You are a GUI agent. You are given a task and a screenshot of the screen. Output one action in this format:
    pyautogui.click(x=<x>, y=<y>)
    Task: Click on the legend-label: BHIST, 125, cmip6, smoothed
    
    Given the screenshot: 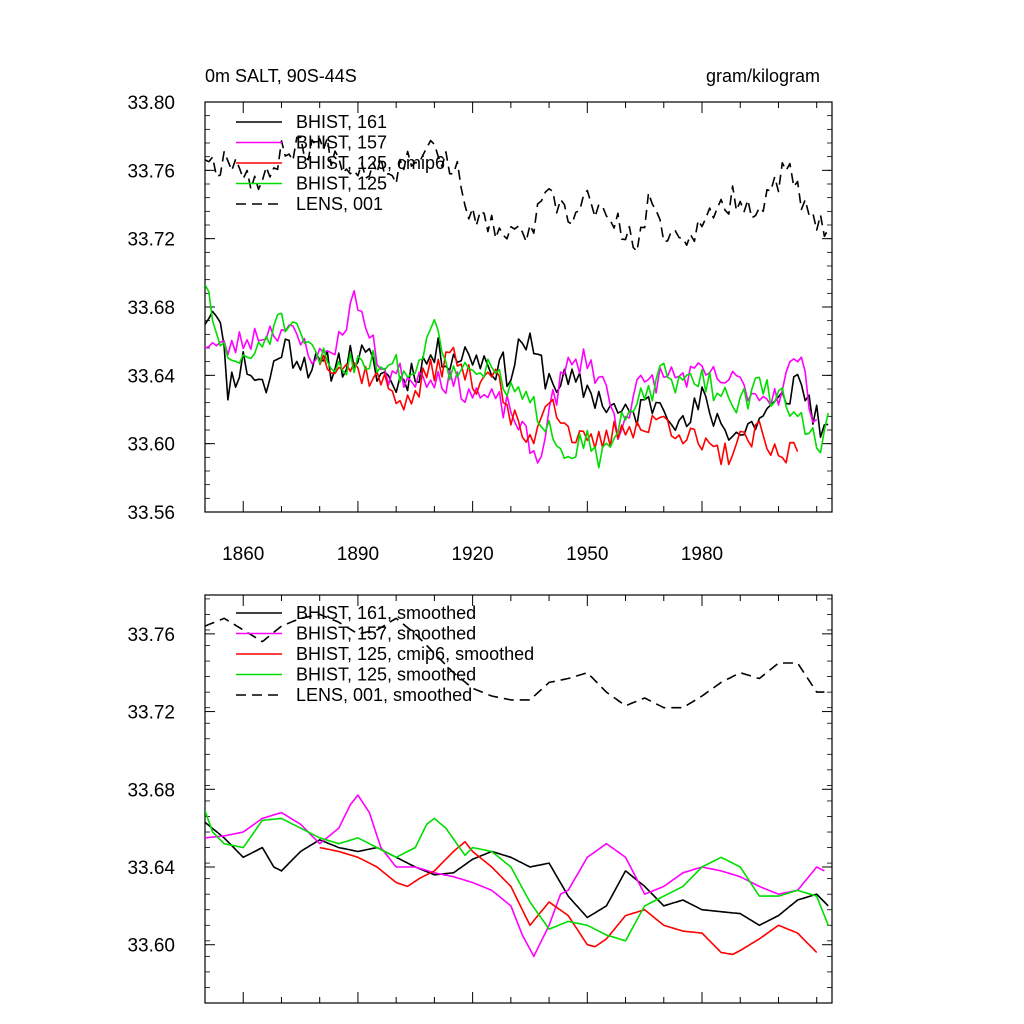 What is the action you would take?
    pyautogui.click(x=415, y=654)
    